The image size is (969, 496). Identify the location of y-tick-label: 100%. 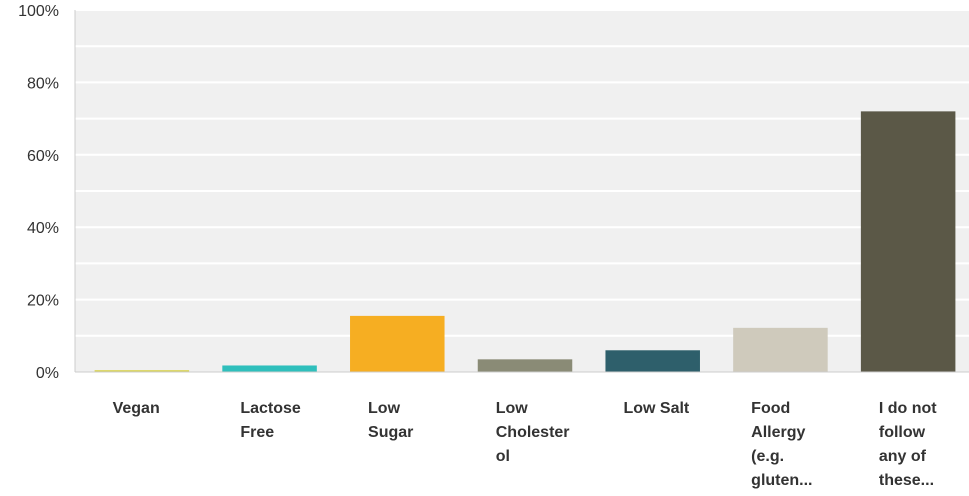
(38, 11).